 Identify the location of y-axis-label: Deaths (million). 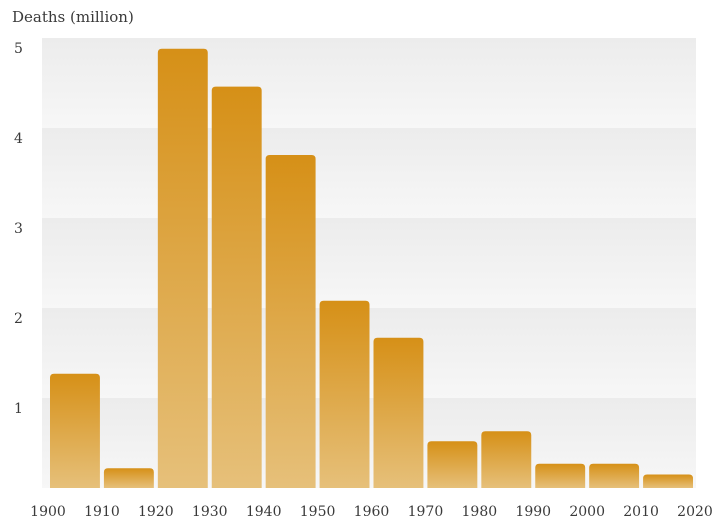
(73, 17).